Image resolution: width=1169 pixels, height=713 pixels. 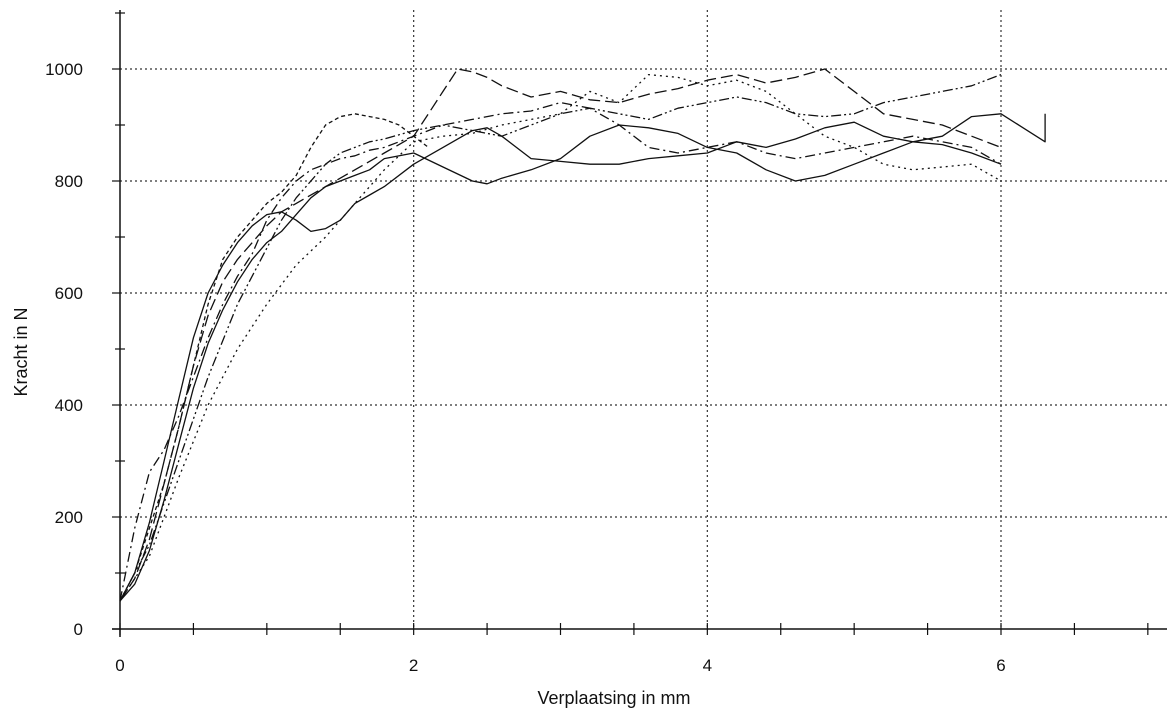 I want to click on y-axis-title: Kracht in N, so click(x=21, y=351).